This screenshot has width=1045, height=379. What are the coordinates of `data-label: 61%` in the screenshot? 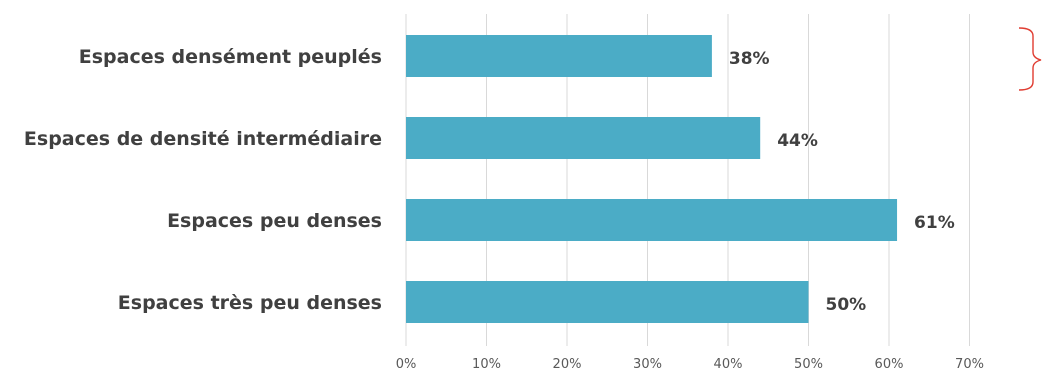 It's located at (934, 223).